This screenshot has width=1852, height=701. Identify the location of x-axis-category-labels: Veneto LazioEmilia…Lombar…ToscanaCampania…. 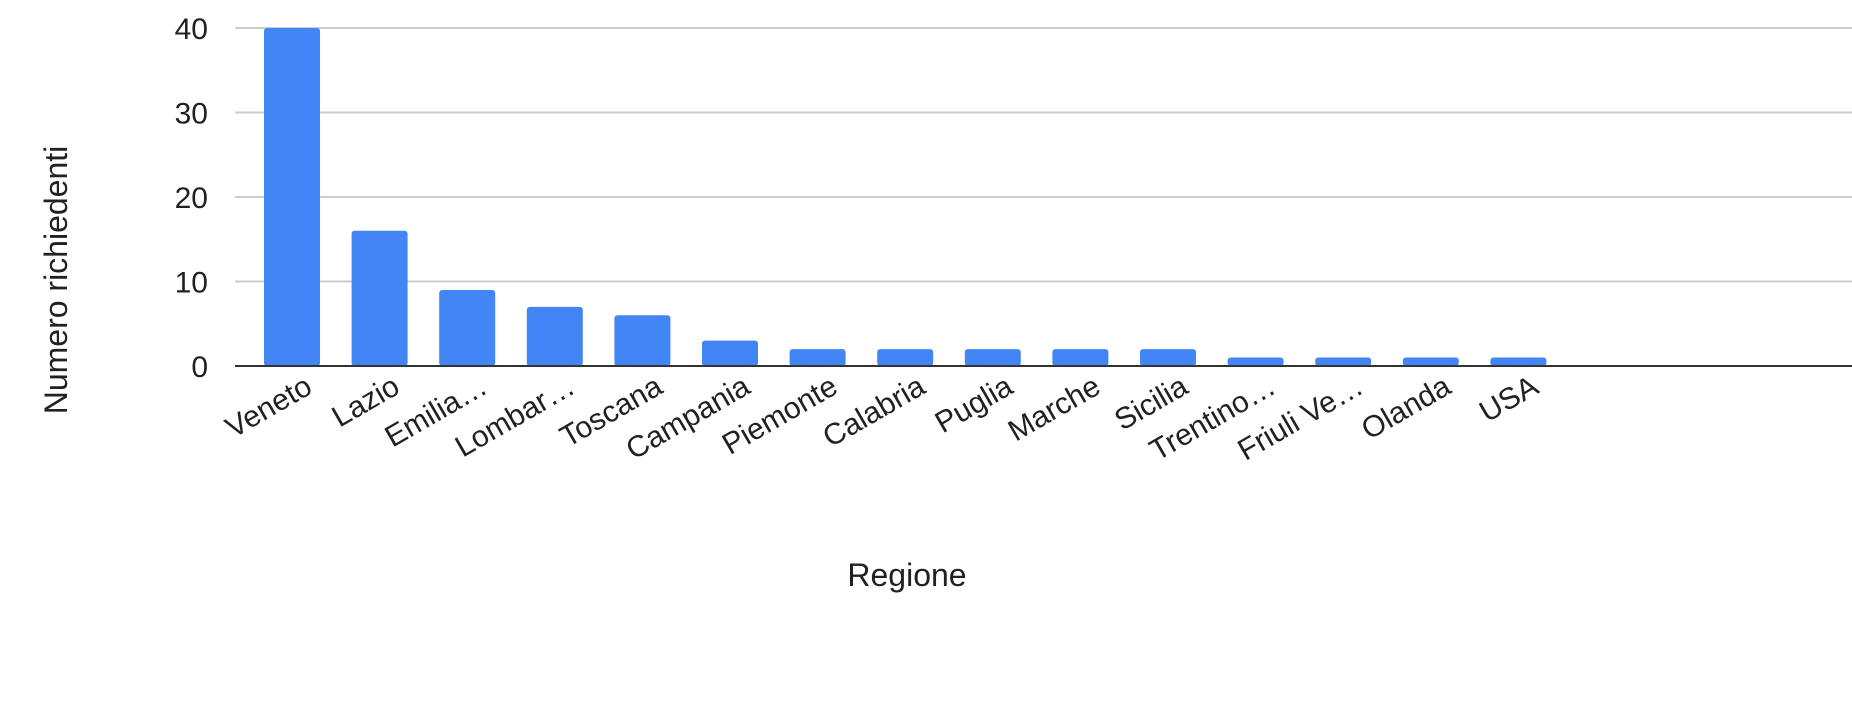
(882, 418).